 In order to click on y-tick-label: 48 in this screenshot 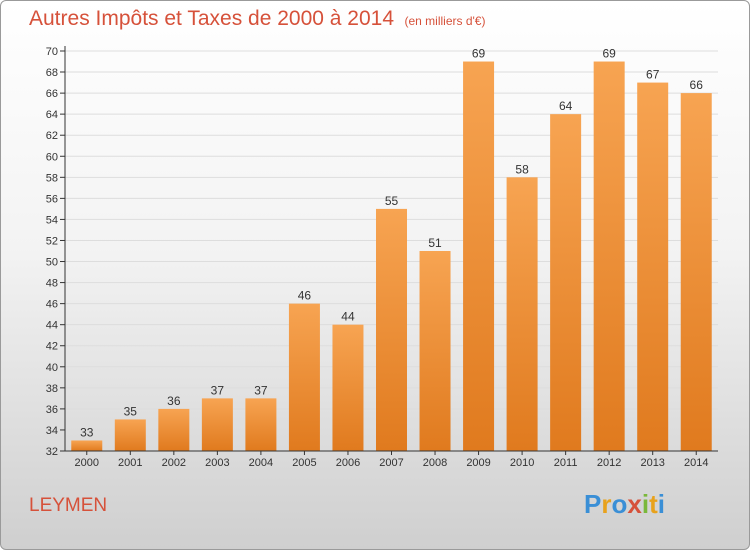, I will do `click(52, 284)`.